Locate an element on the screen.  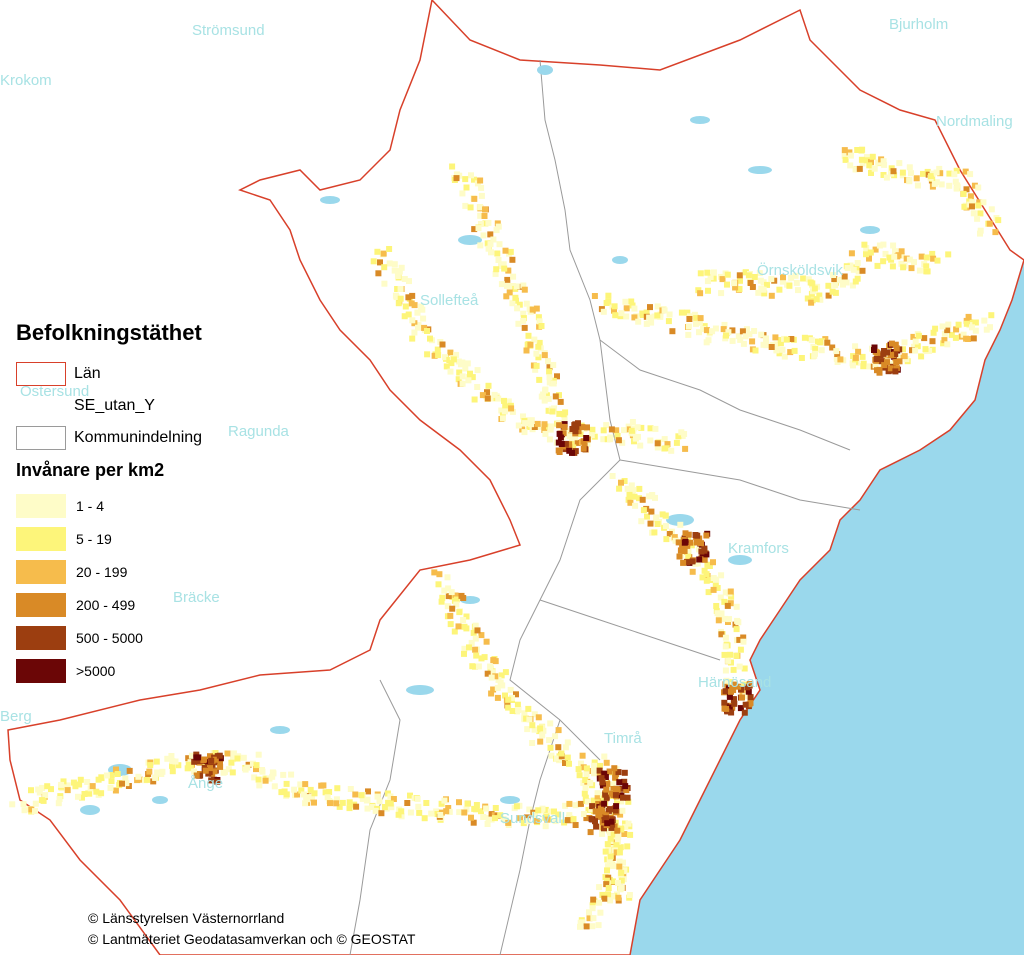
legend-density-title: Invånare per km2 is located at coordinates (90, 470).